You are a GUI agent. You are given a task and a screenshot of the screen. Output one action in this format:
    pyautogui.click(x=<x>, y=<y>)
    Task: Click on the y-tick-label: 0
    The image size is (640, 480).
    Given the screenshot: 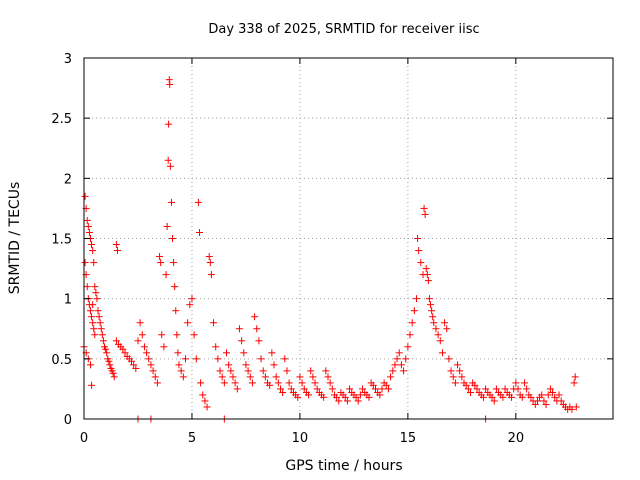 What is the action you would take?
    pyautogui.click(x=68, y=420)
    